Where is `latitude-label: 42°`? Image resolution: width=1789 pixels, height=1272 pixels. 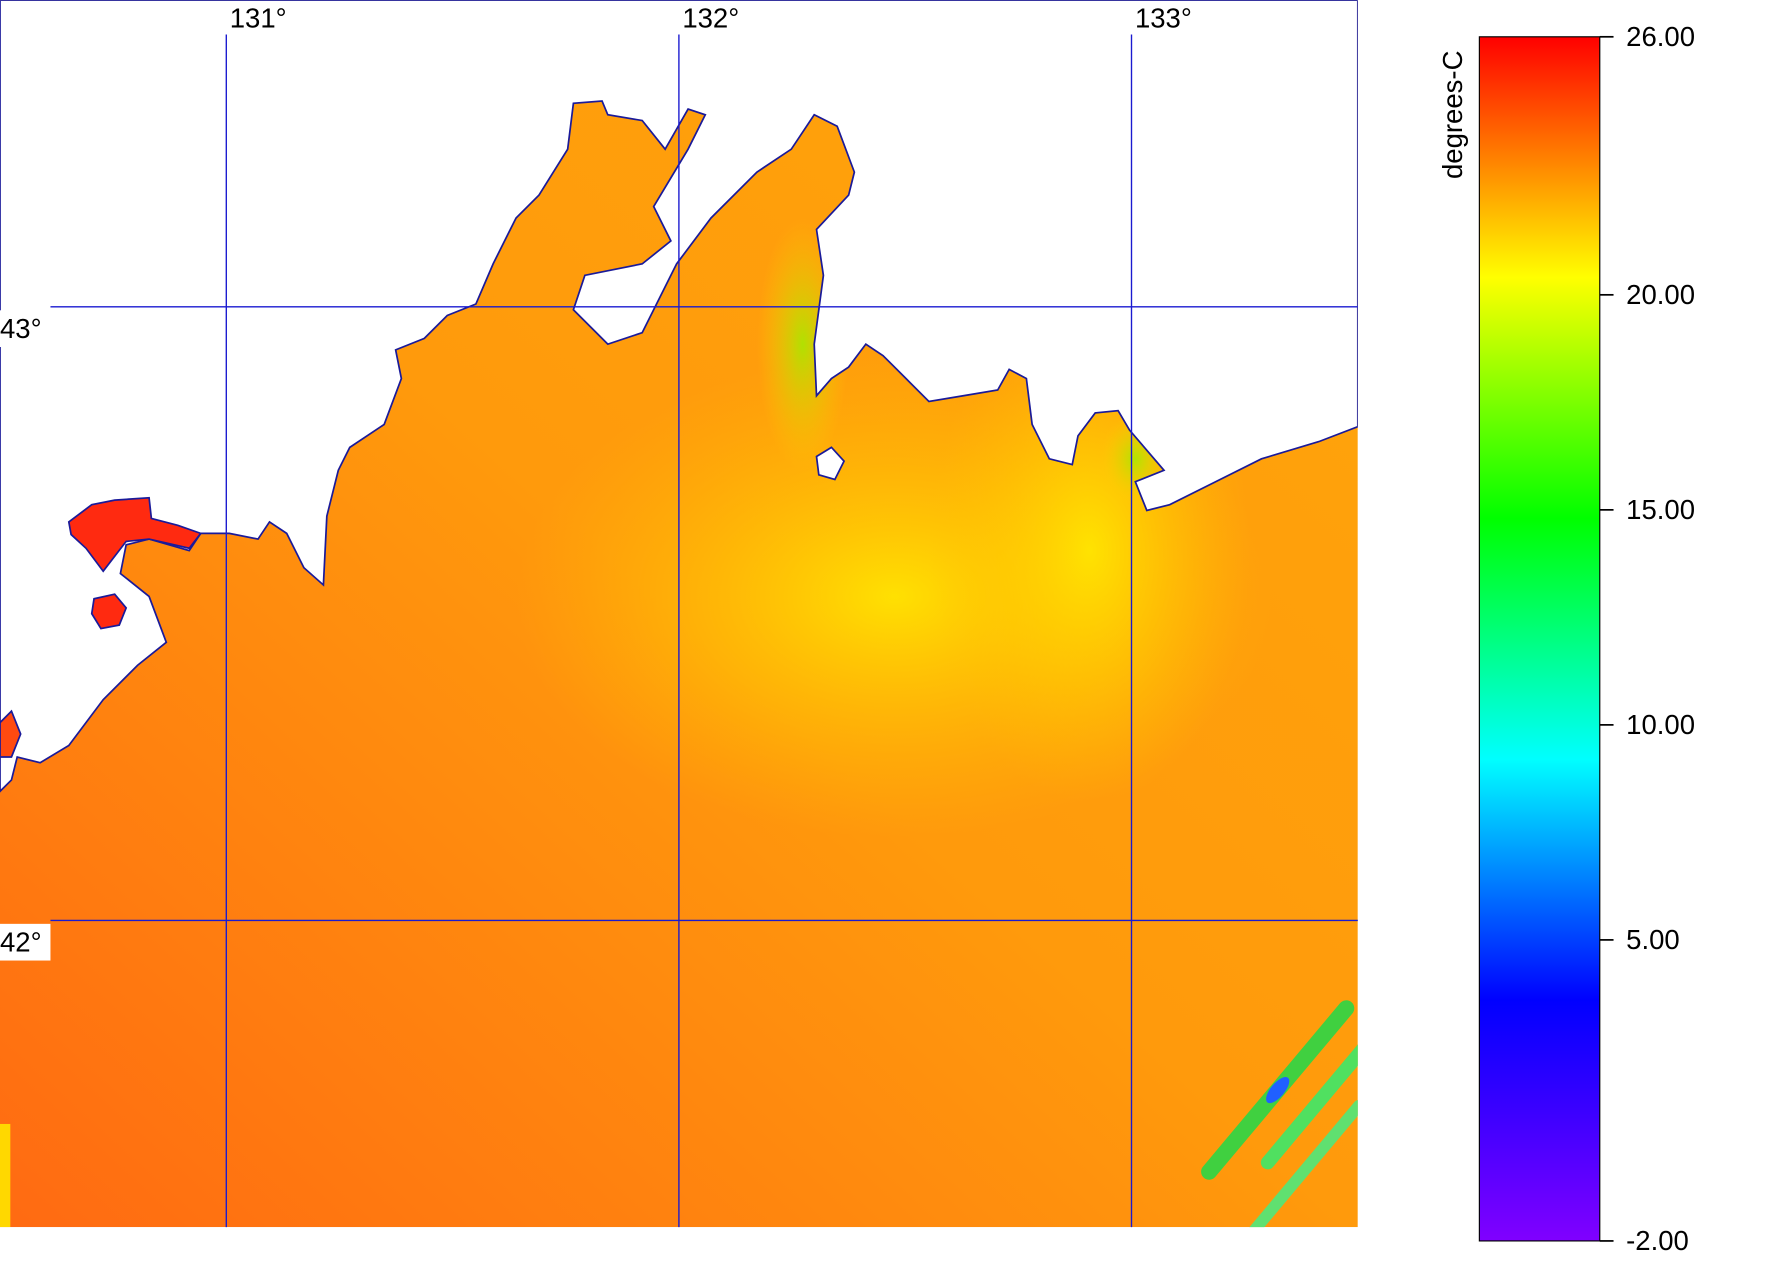 latitude-label: 42° is located at coordinates (21, 941).